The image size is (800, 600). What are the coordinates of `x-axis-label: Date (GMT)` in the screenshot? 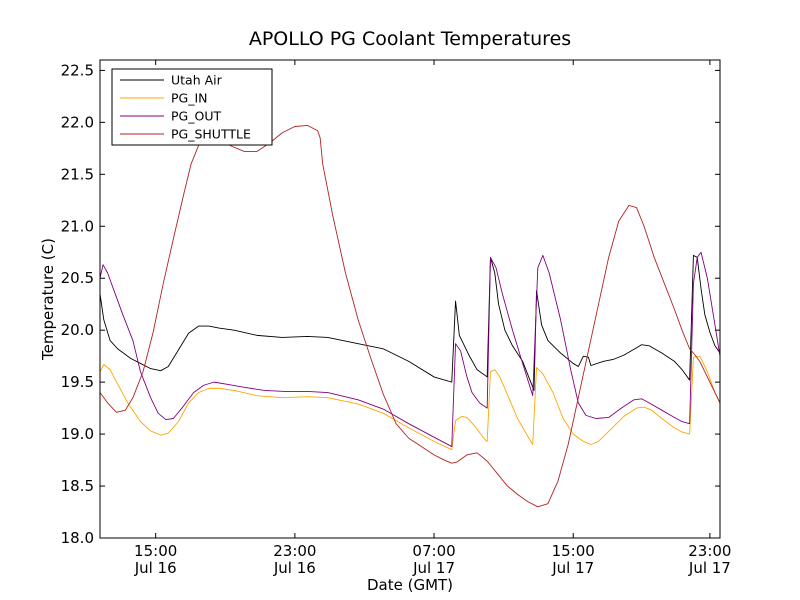 It's located at (410, 585).